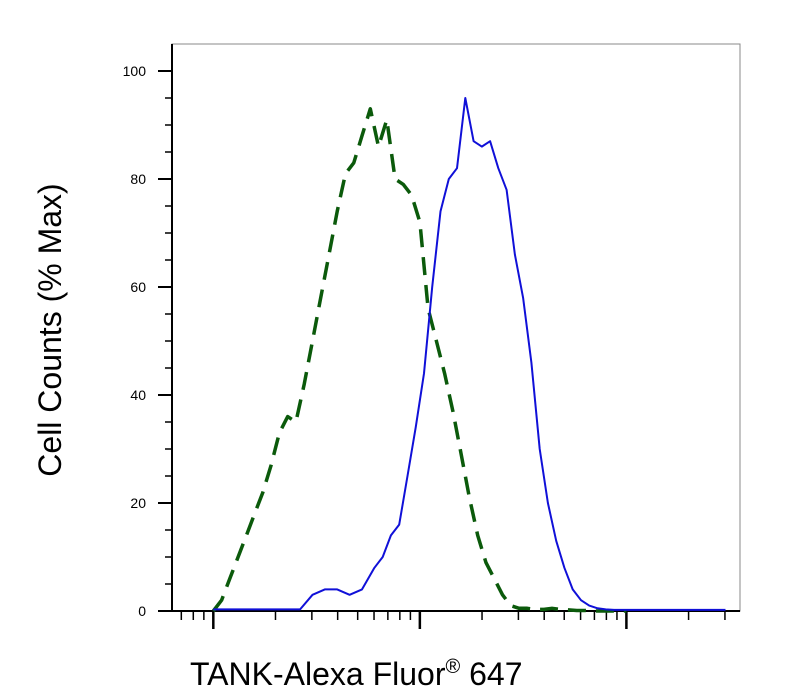 The height and width of the screenshot is (699, 785). Describe the element at coordinates (452, 667) in the screenshot. I see `x-axis-title-superscript: ®` at that location.